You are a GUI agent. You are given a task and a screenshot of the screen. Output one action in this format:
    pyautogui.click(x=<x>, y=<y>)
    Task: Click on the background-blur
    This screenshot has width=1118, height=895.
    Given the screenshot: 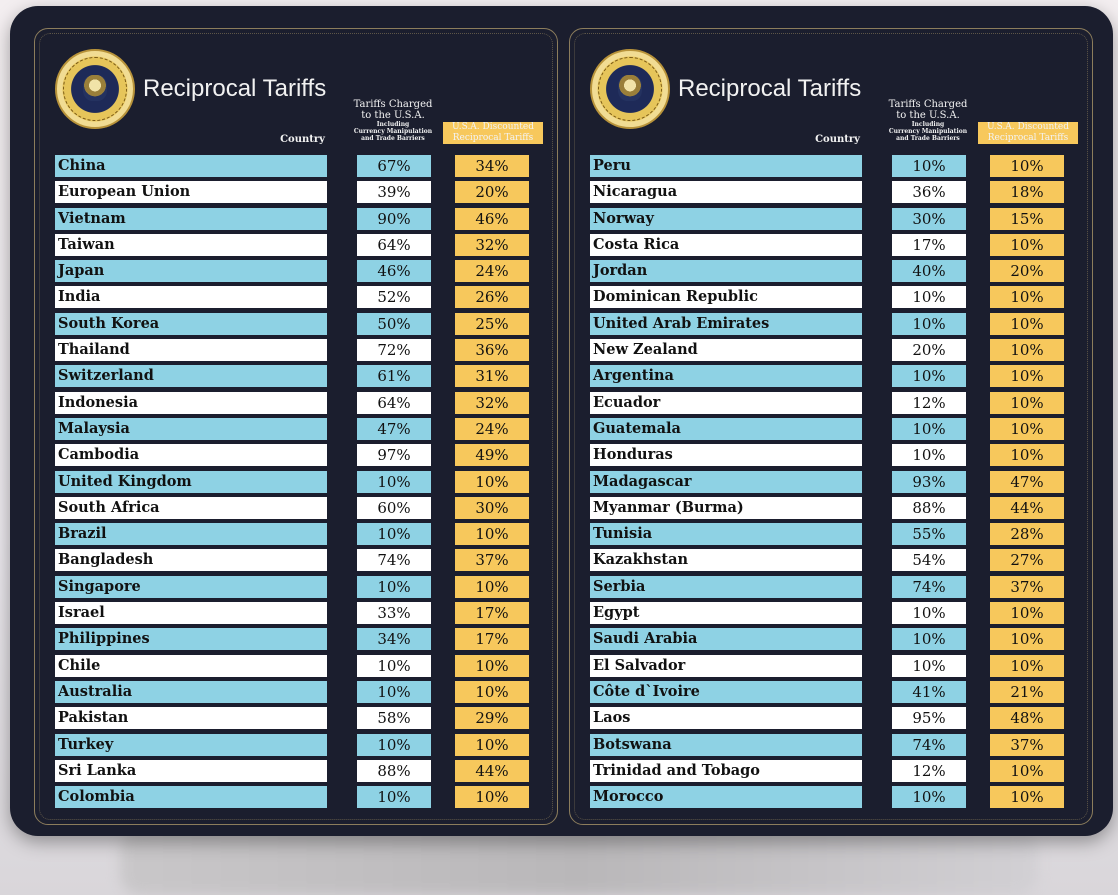 What is the action you would take?
    pyautogui.click(x=579, y=862)
    